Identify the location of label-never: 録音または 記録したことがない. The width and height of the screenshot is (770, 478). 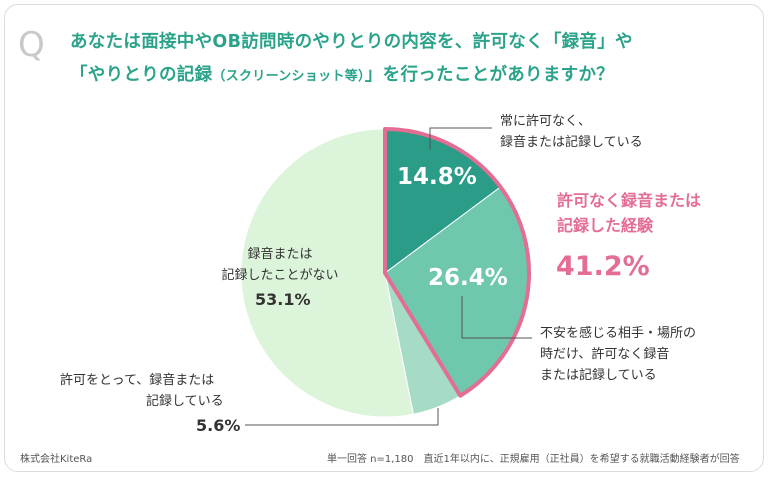
(280, 265).